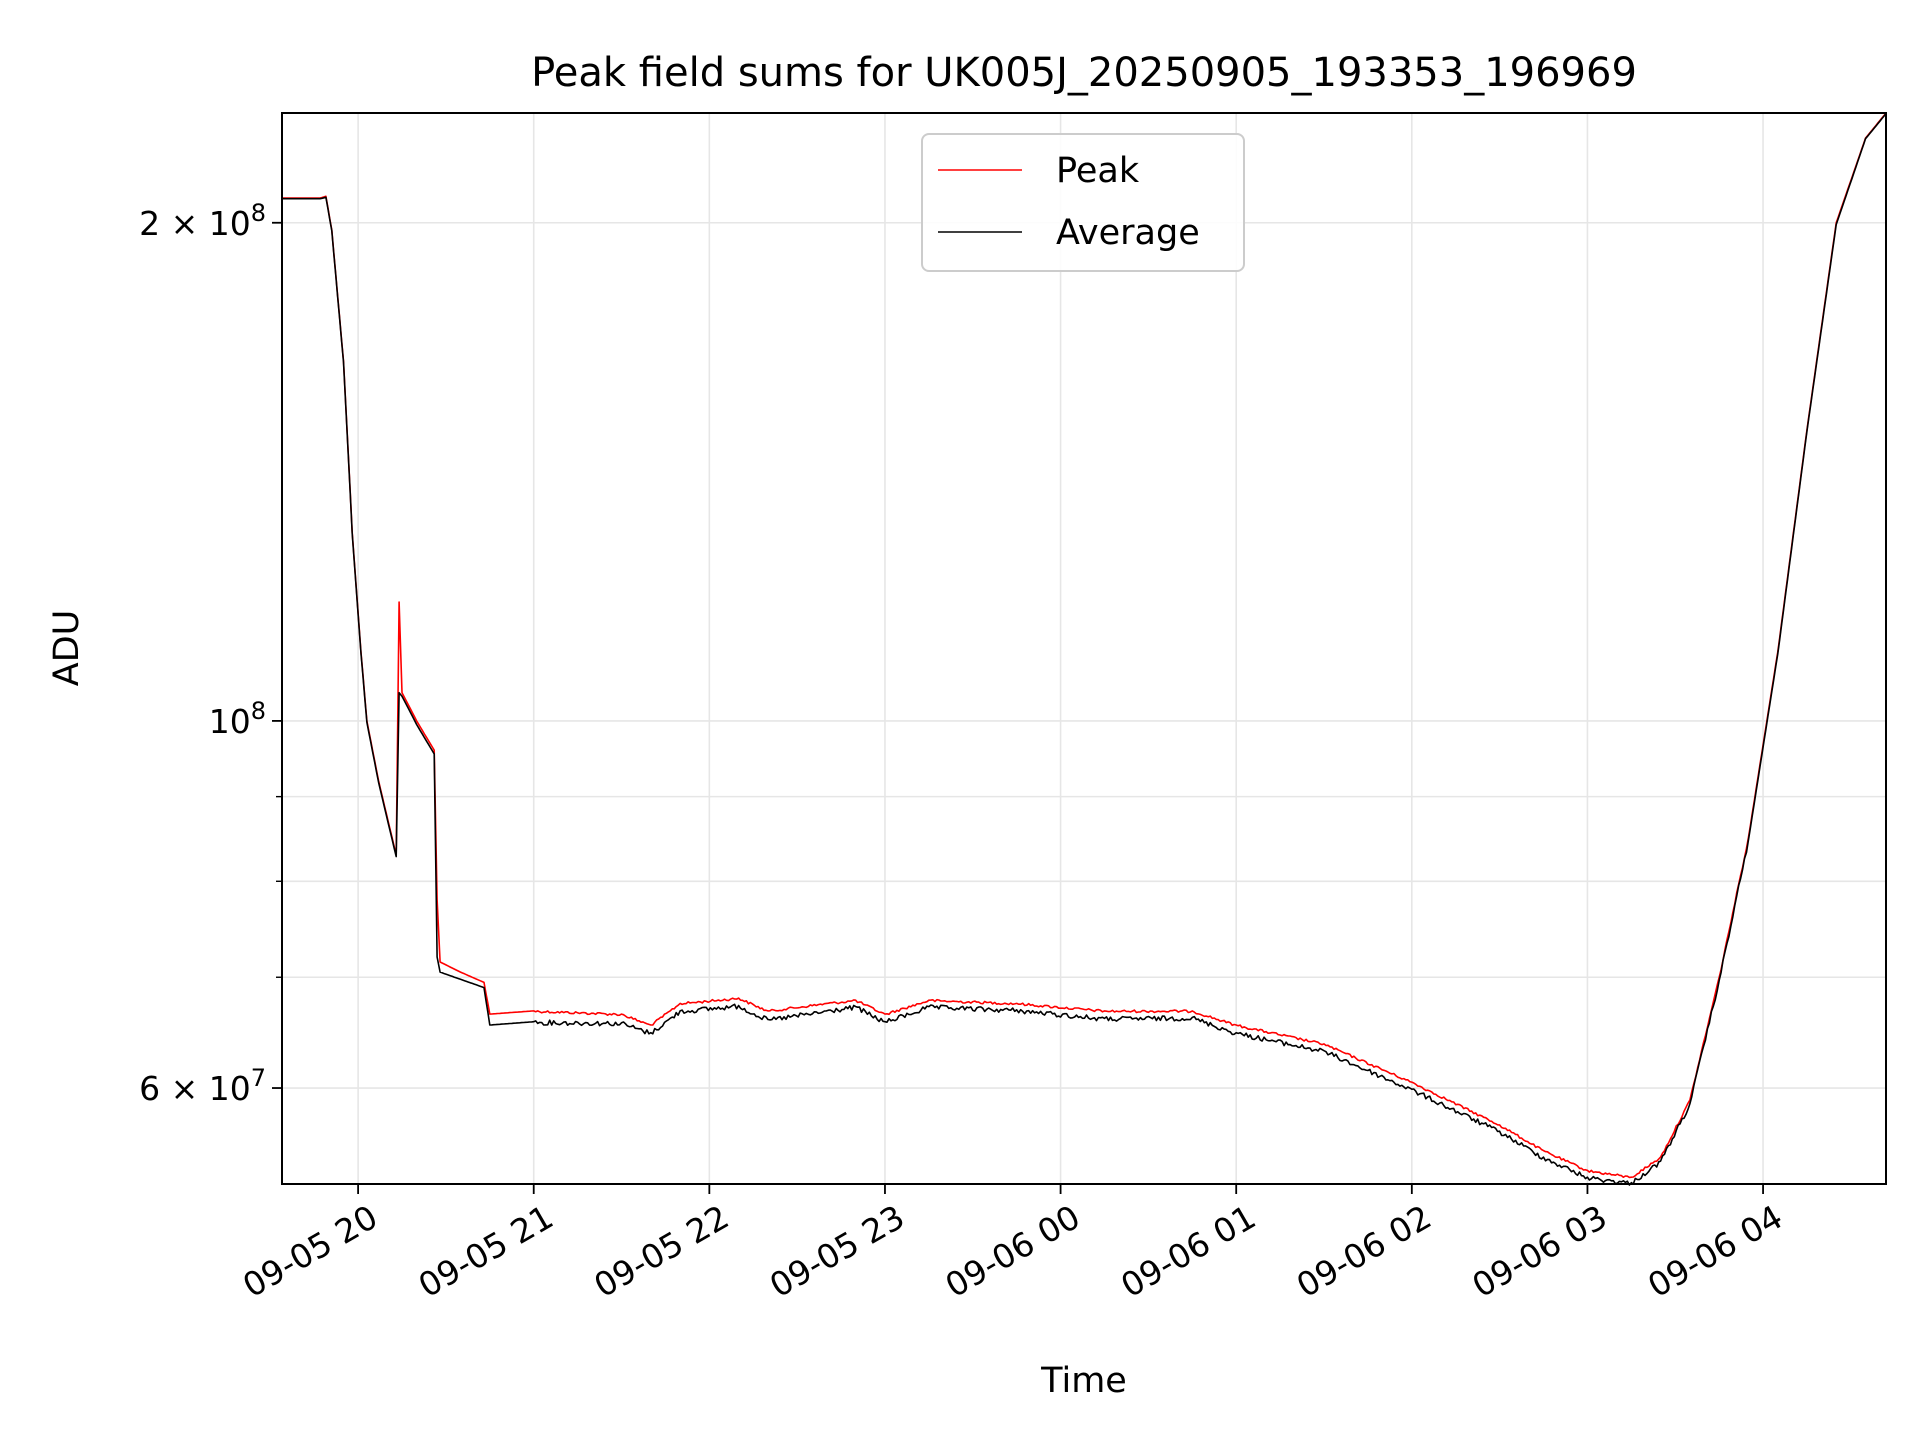 The height and width of the screenshot is (1440, 1920). Describe the element at coordinates (67, 648) in the screenshot. I see `y-axis-label: ADU` at that location.